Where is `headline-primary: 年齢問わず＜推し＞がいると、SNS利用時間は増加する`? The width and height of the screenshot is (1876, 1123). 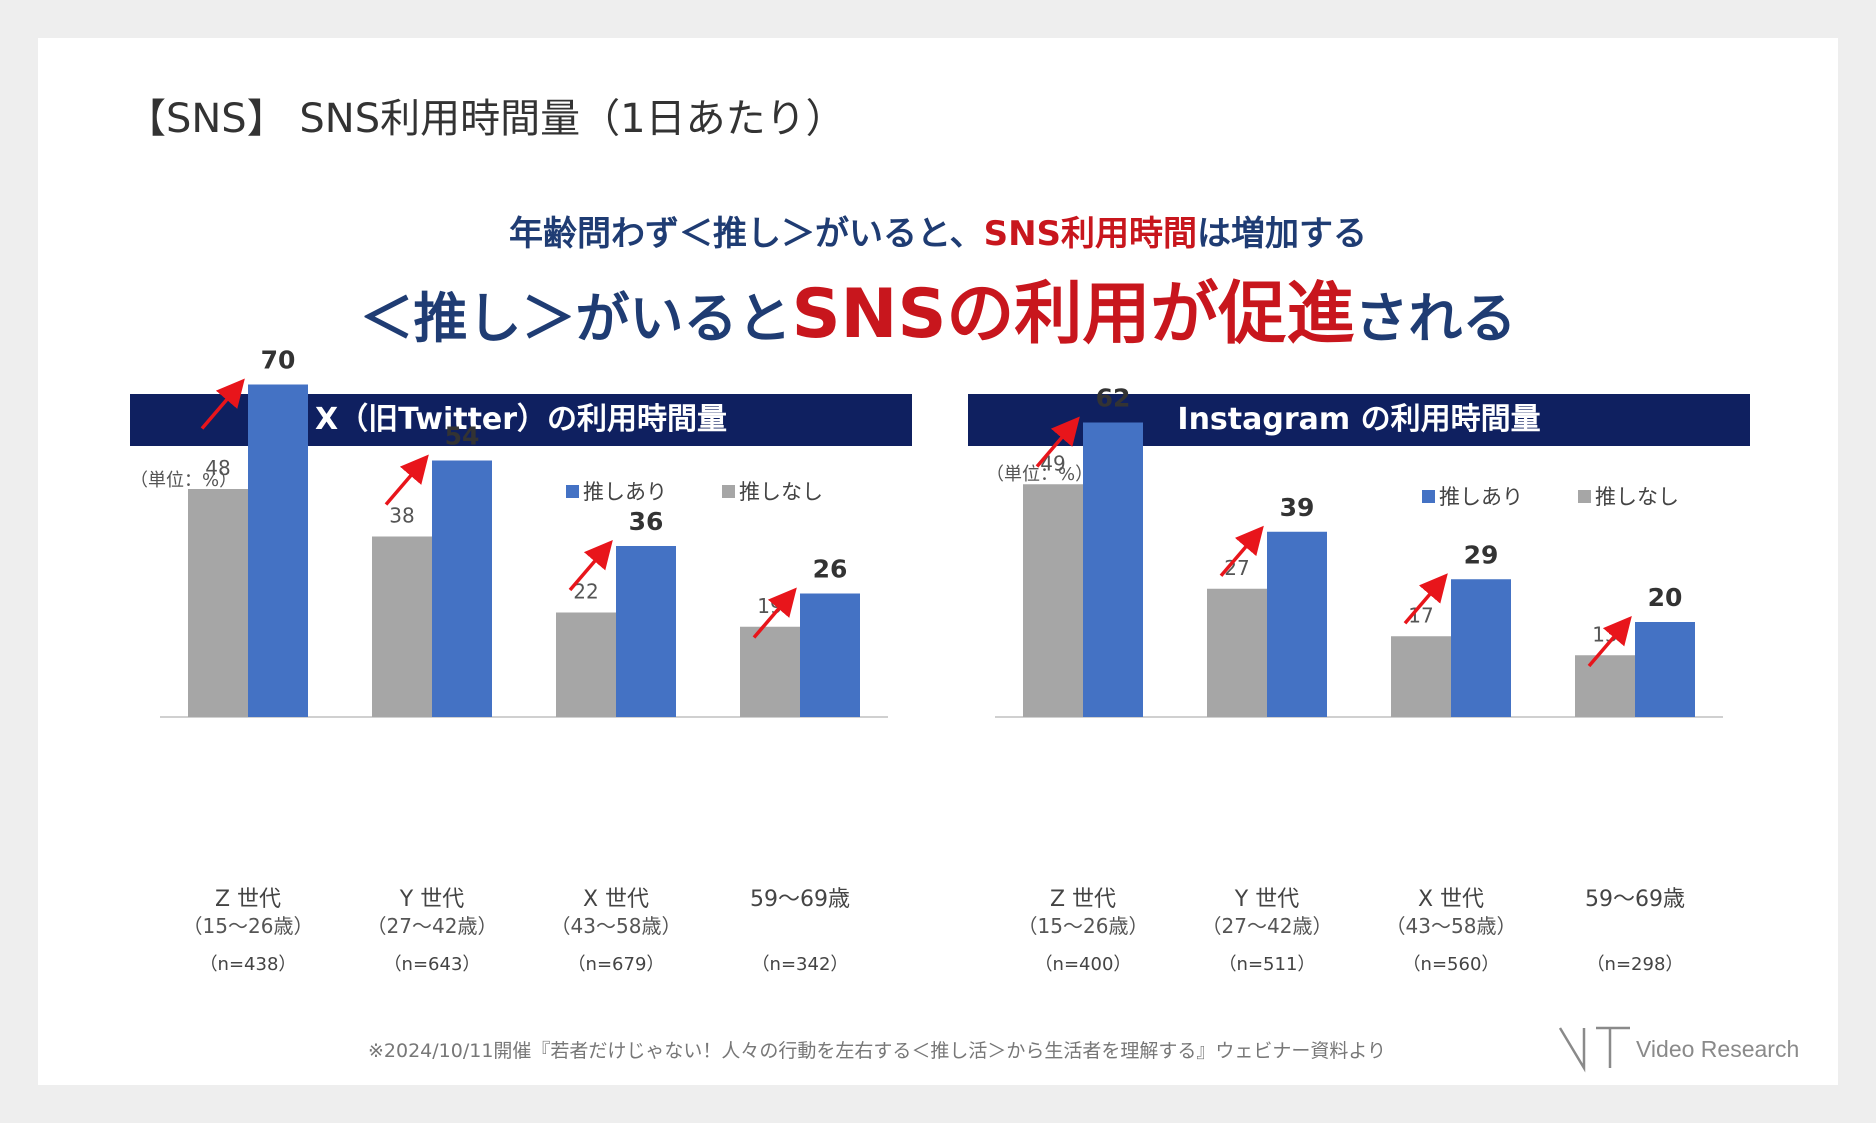 headline-primary: 年齢問わず＜推し＞がいると、SNS利用時間は増加する is located at coordinates (938, 230).